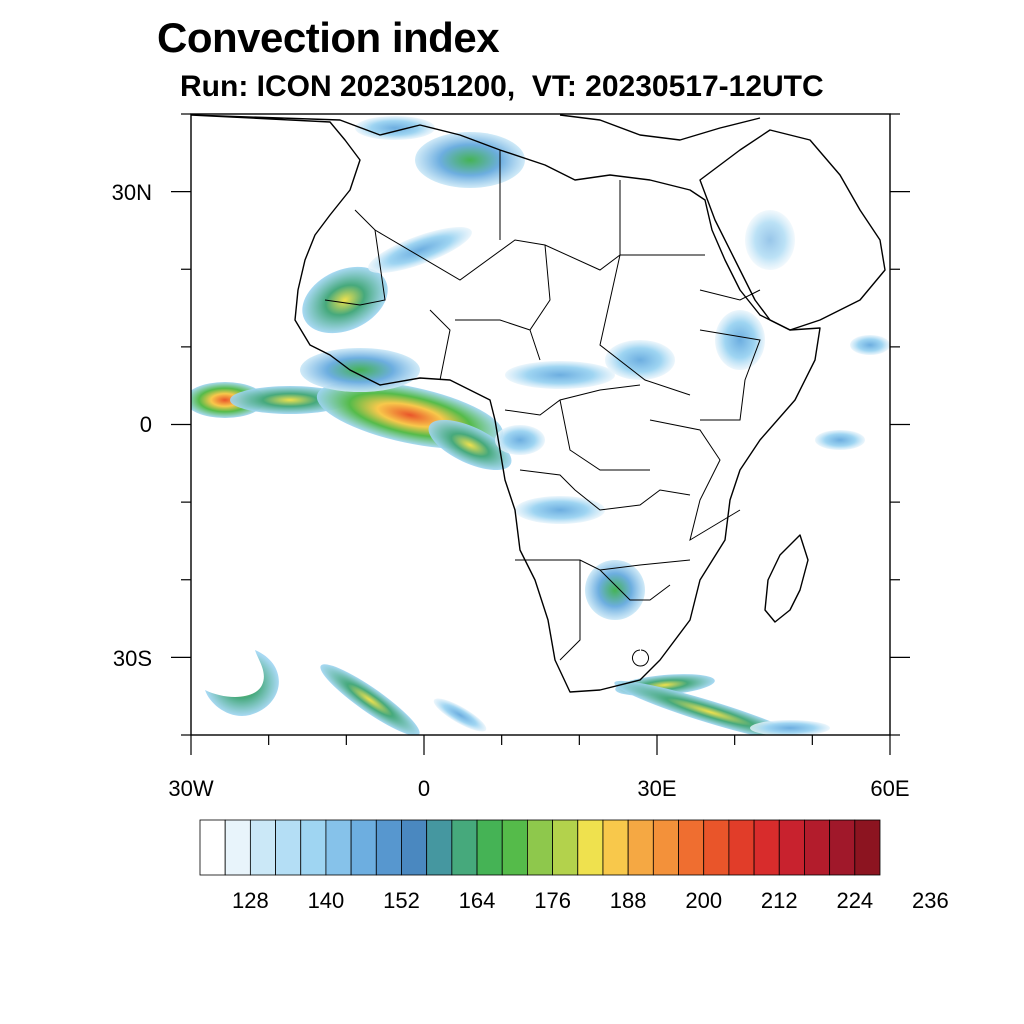  What do you see at coordinates (855, 900) in the screenshot?
I see `colorbar-label: 224` at bounding box center [855, 900].